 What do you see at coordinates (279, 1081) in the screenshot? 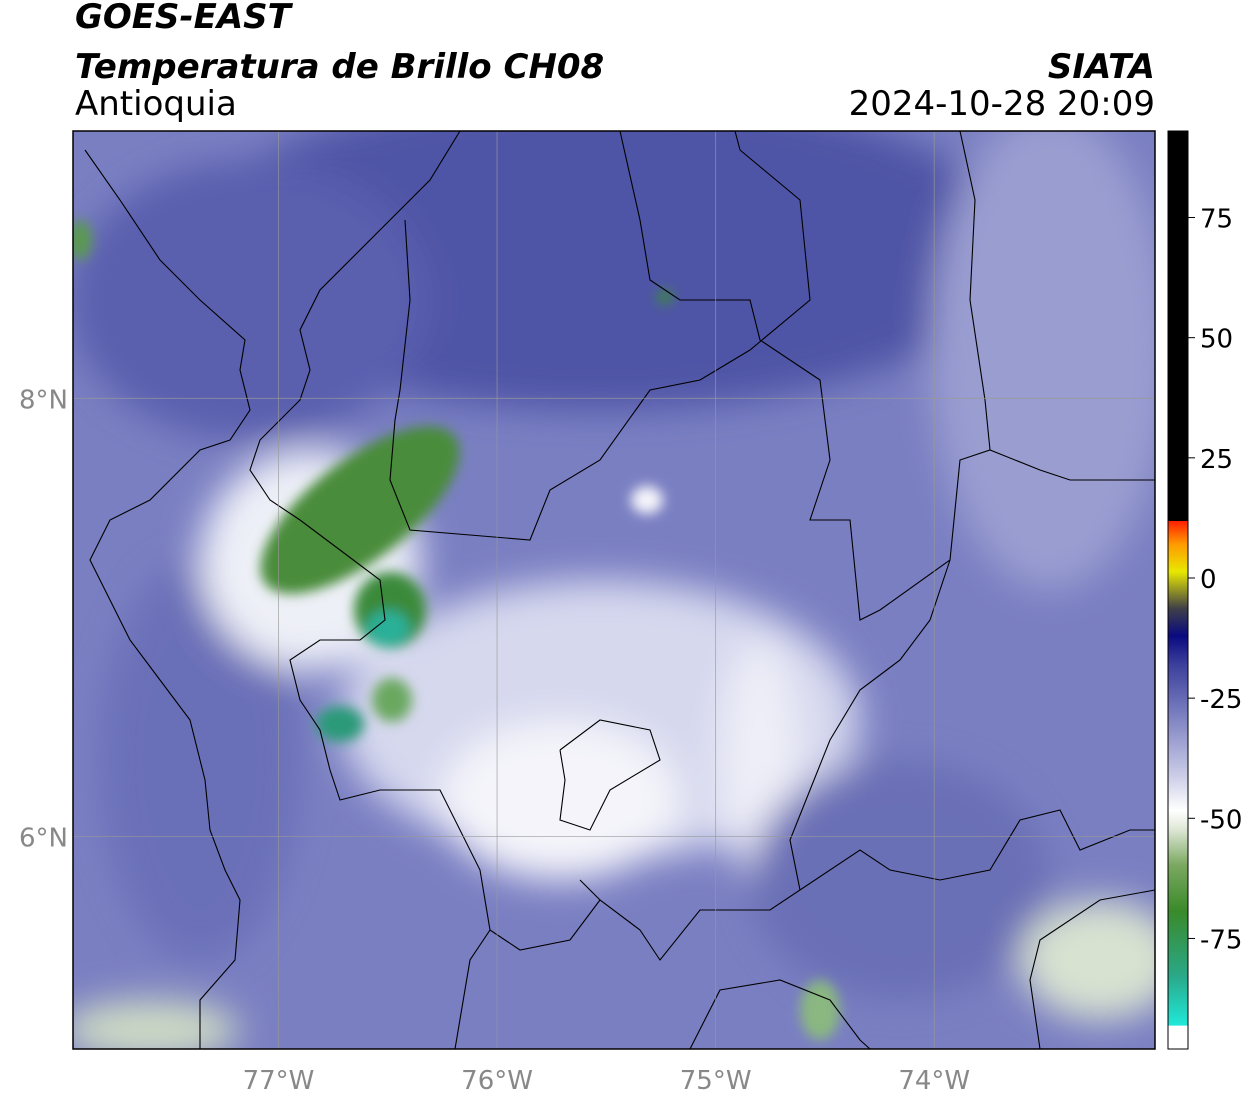
I see `x-tick-label: 77°W` at bounding box center [279, 1081].